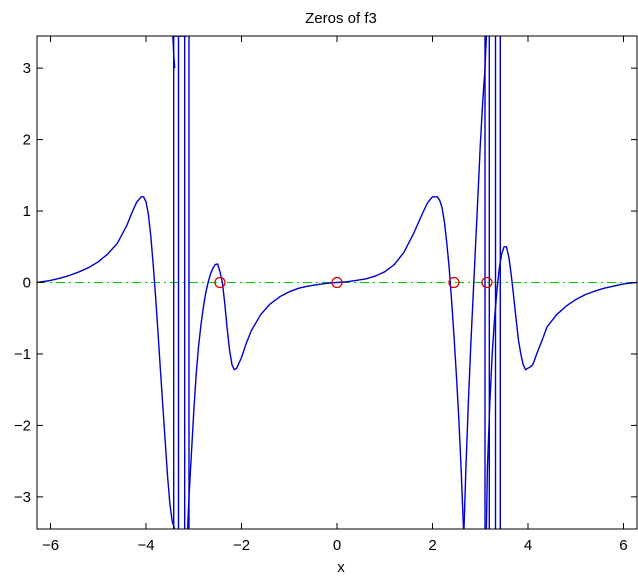 The width and height of the screenshot is (638, 576). I want to click on x-tick-label: −2, so click(241, 545).